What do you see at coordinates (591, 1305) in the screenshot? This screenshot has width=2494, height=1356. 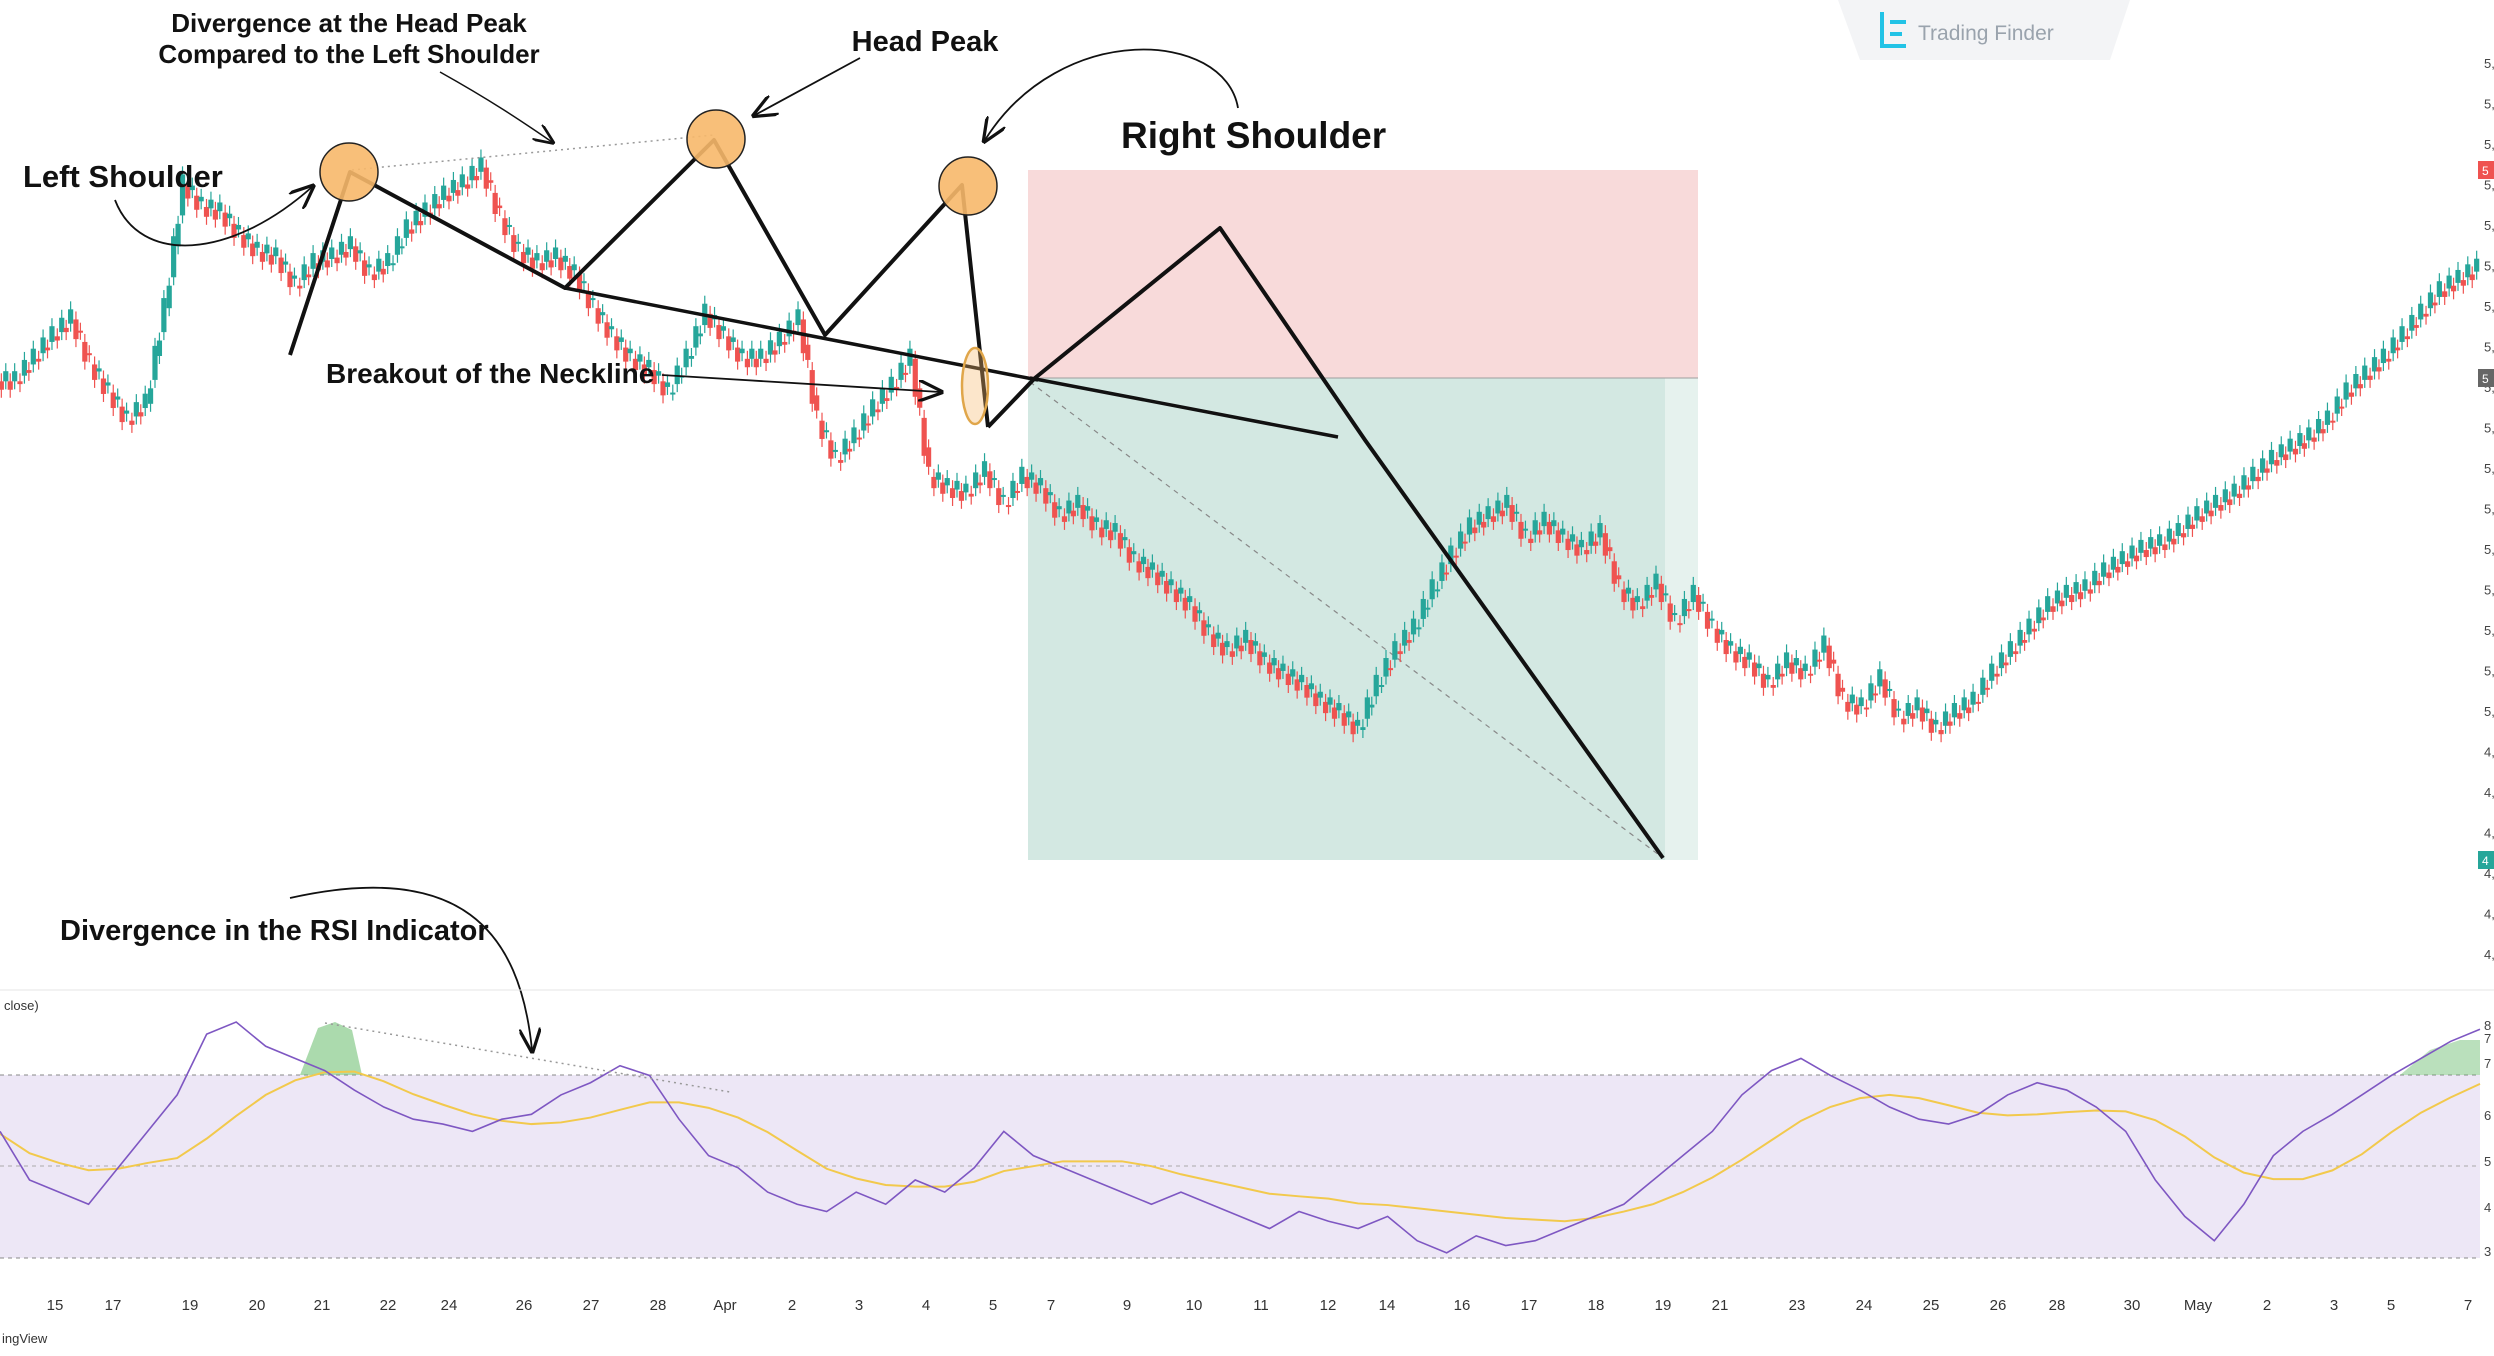 I see `time-tick-label: 27` at bounding box center [591, 1305].